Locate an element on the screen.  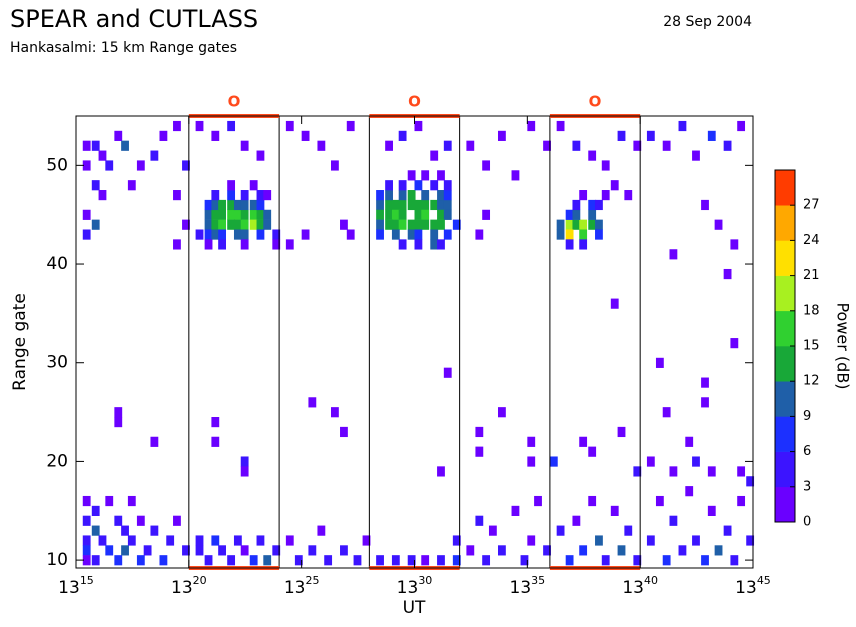
colorbar-tick-label: 9 is located at coordinates (807, 416).